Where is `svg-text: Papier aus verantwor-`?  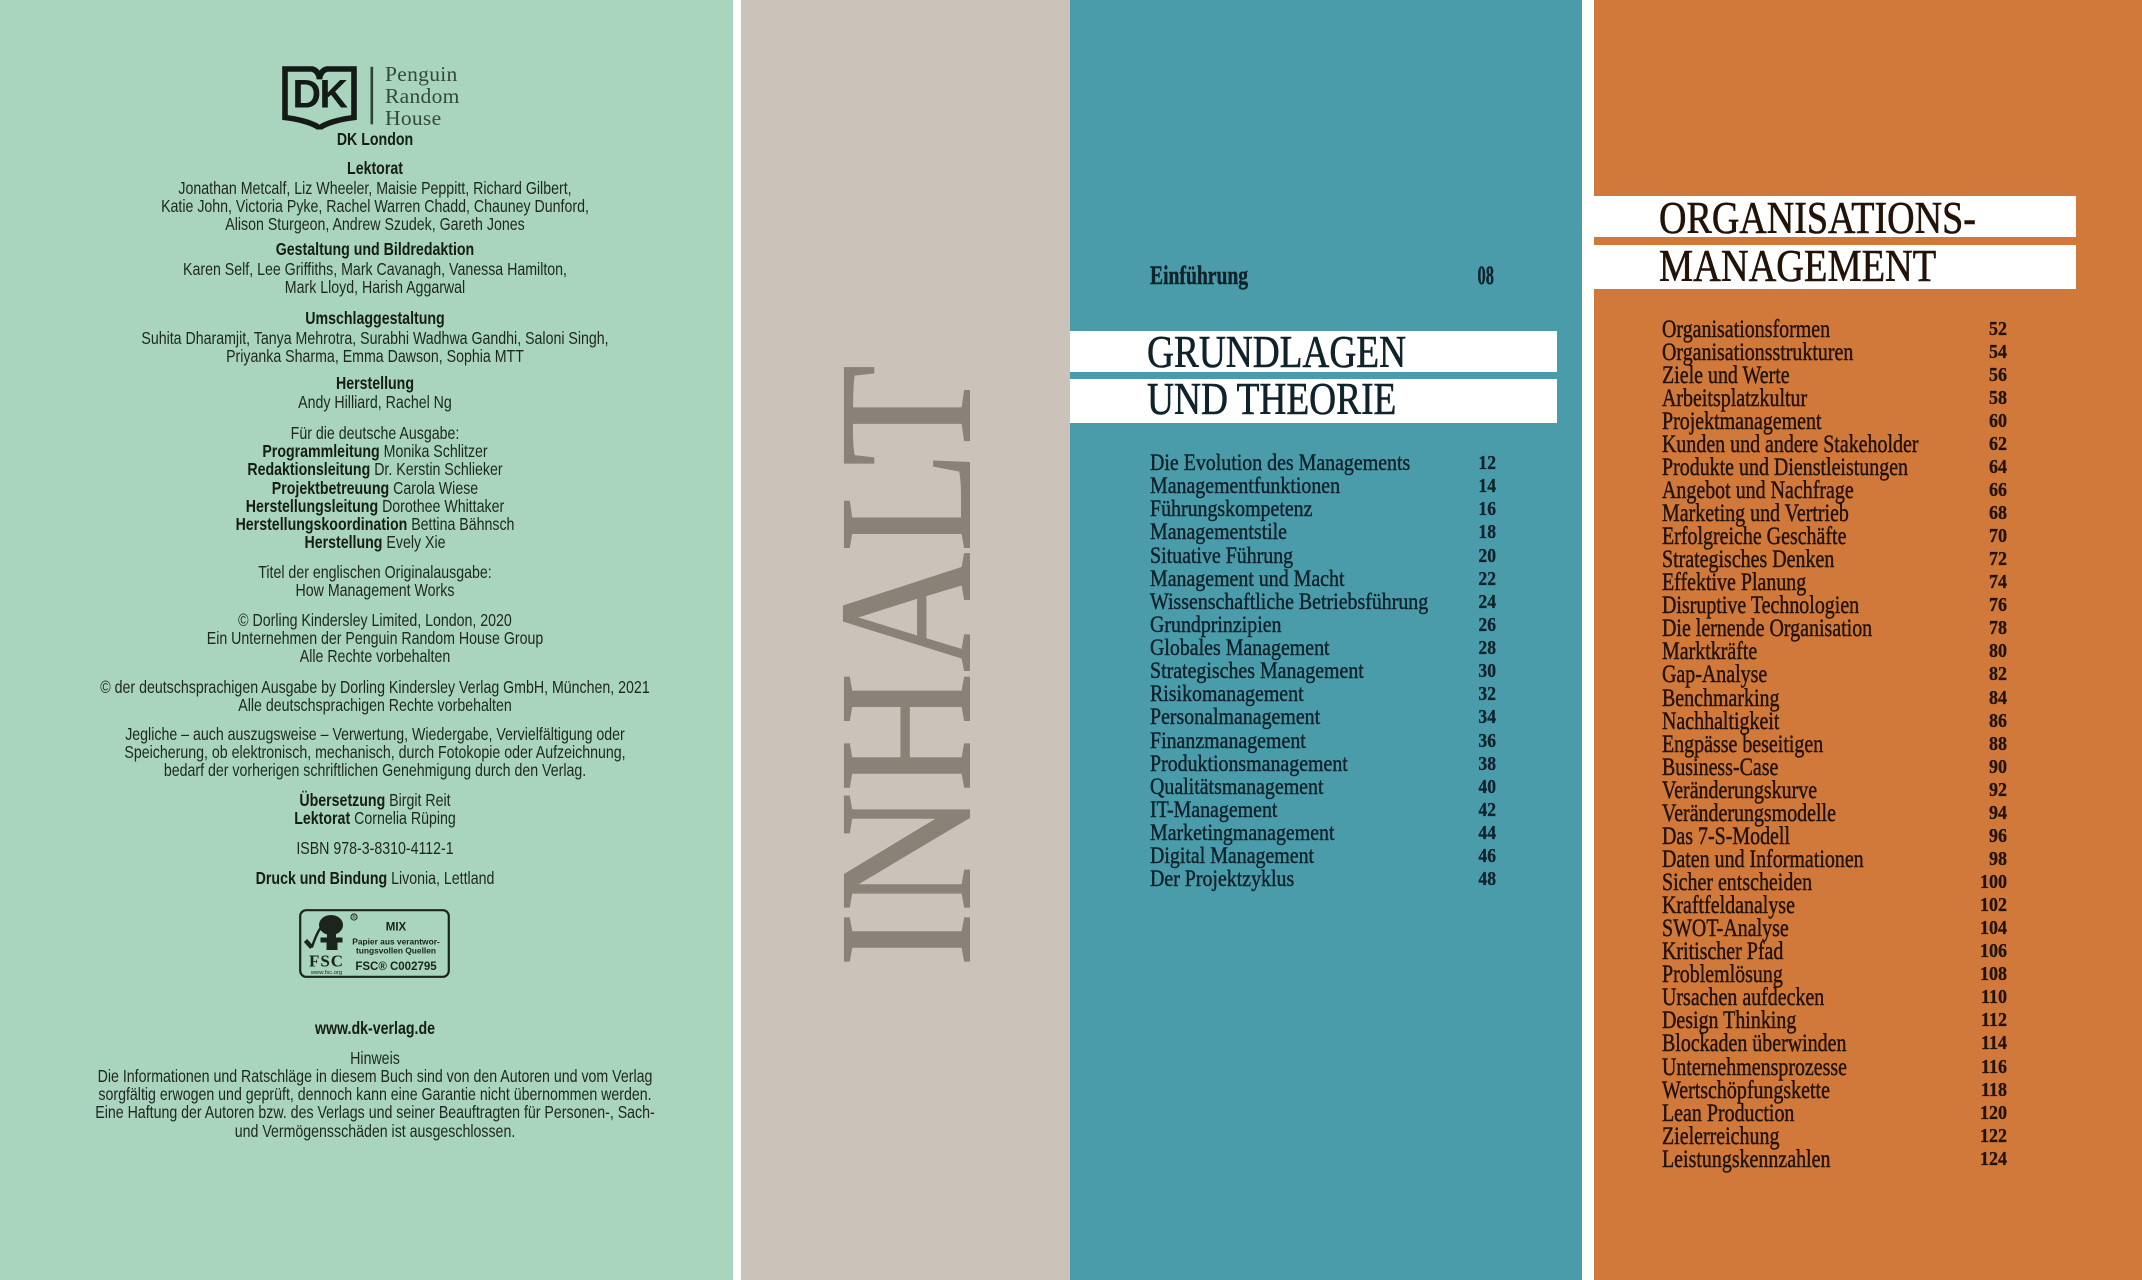
svg-text: Papier aus verantwor- is located at coordinates (396, 942).